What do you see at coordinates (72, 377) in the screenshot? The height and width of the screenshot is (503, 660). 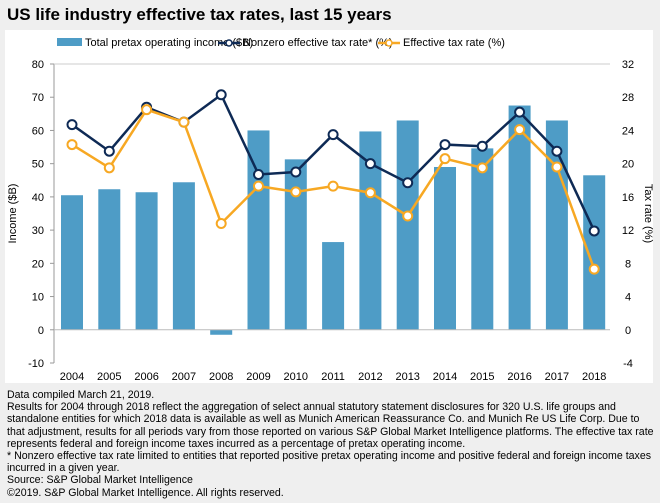 I see `x-tick-label: 2004` at bounding box center [72, 377].